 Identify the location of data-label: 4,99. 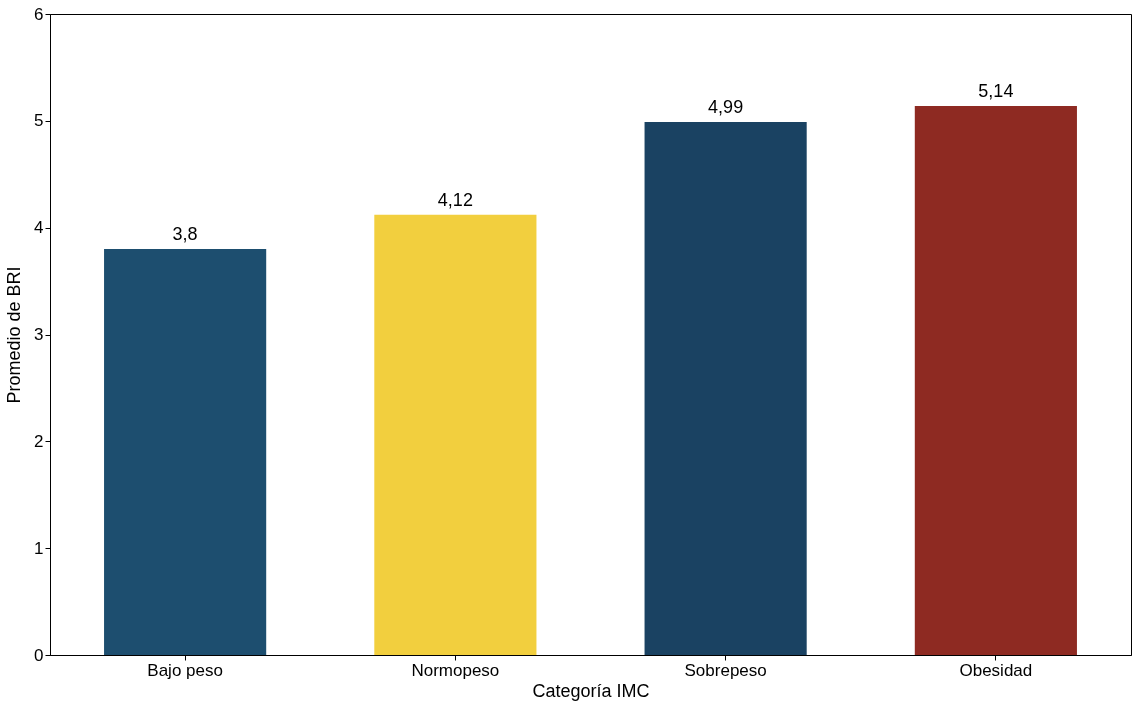
(726, 106).